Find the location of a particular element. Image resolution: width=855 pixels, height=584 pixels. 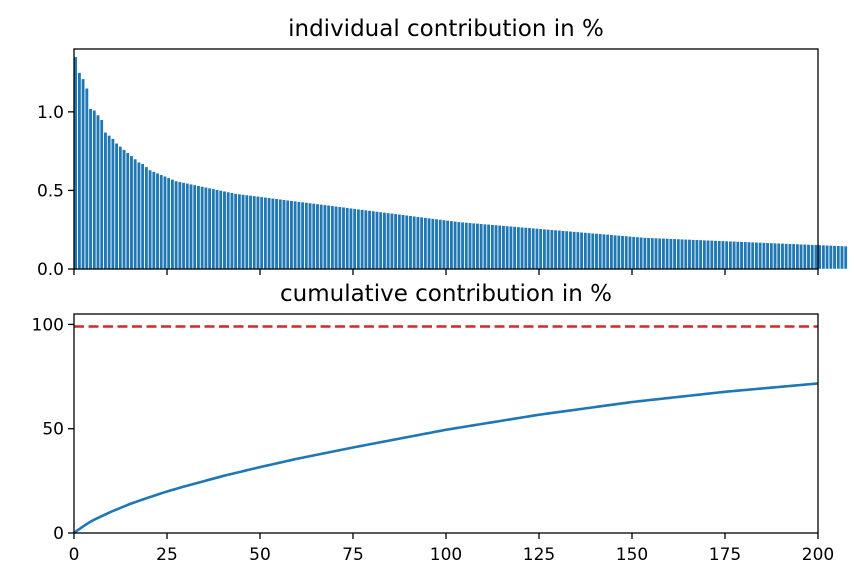

x-tick-label: 0 is located at coordinates (74, 555).